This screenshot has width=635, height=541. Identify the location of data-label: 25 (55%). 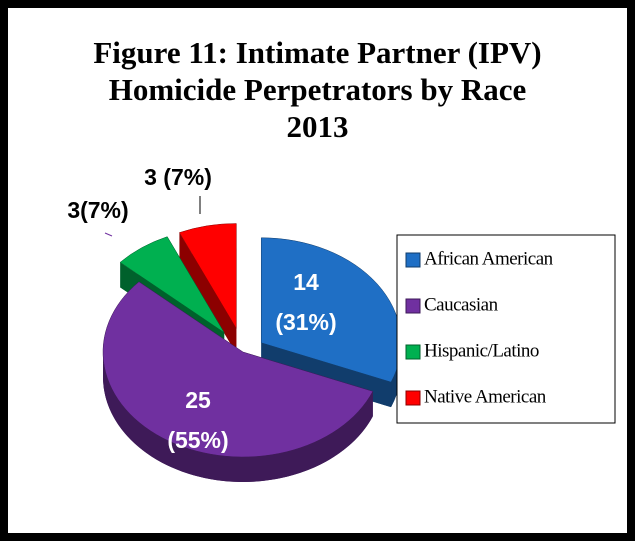
(197, 420).